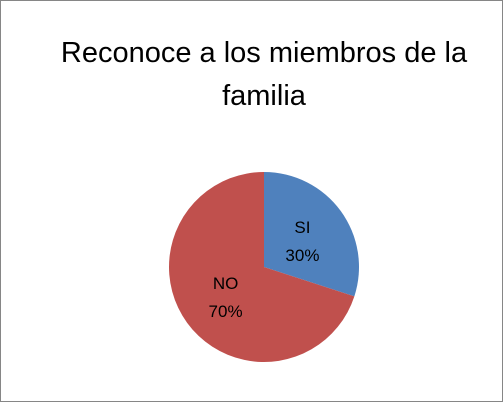 This screenshot has height=403, width=504. What do you see at coordinates (302, 227) in the screenshot?
I see `slice-category-label: SI` at bounding box center [302, 227].